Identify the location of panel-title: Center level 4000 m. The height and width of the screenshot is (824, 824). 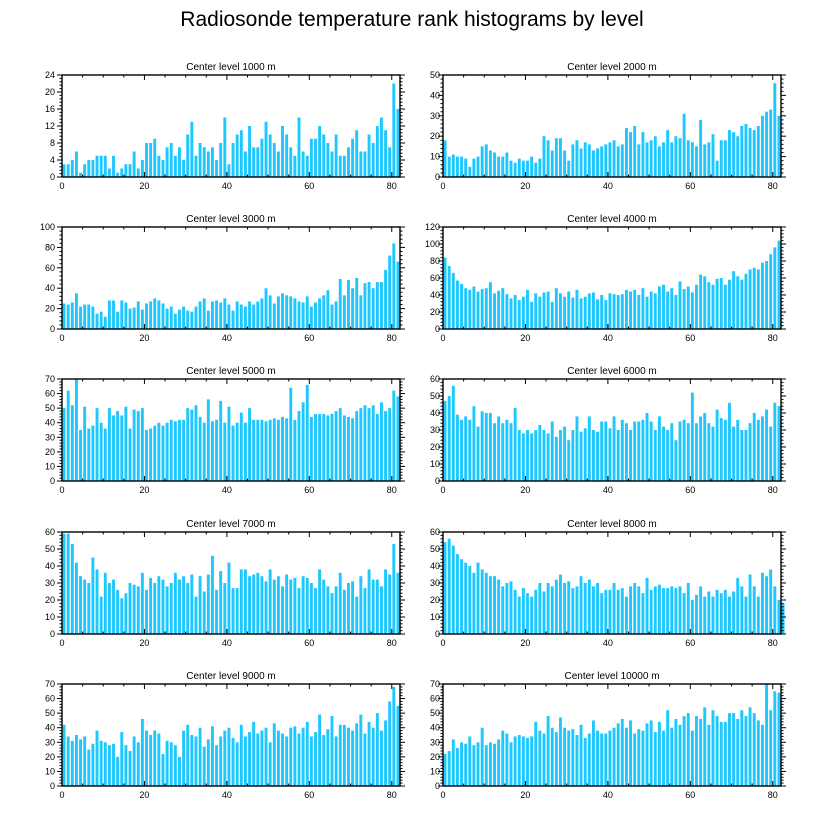
(612, 219).